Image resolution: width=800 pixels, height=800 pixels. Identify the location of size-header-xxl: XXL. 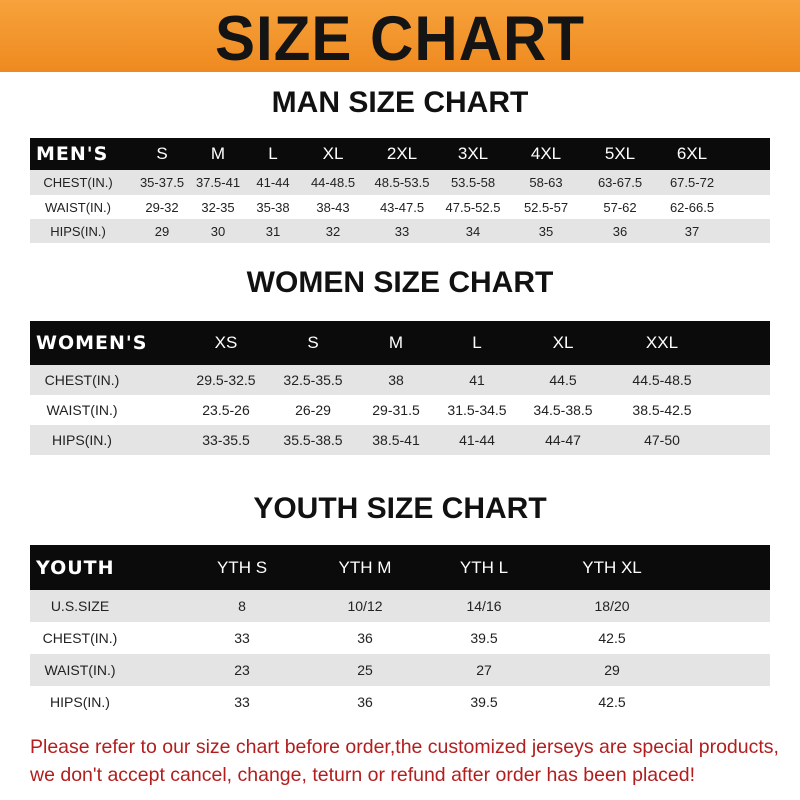
(662, 342).